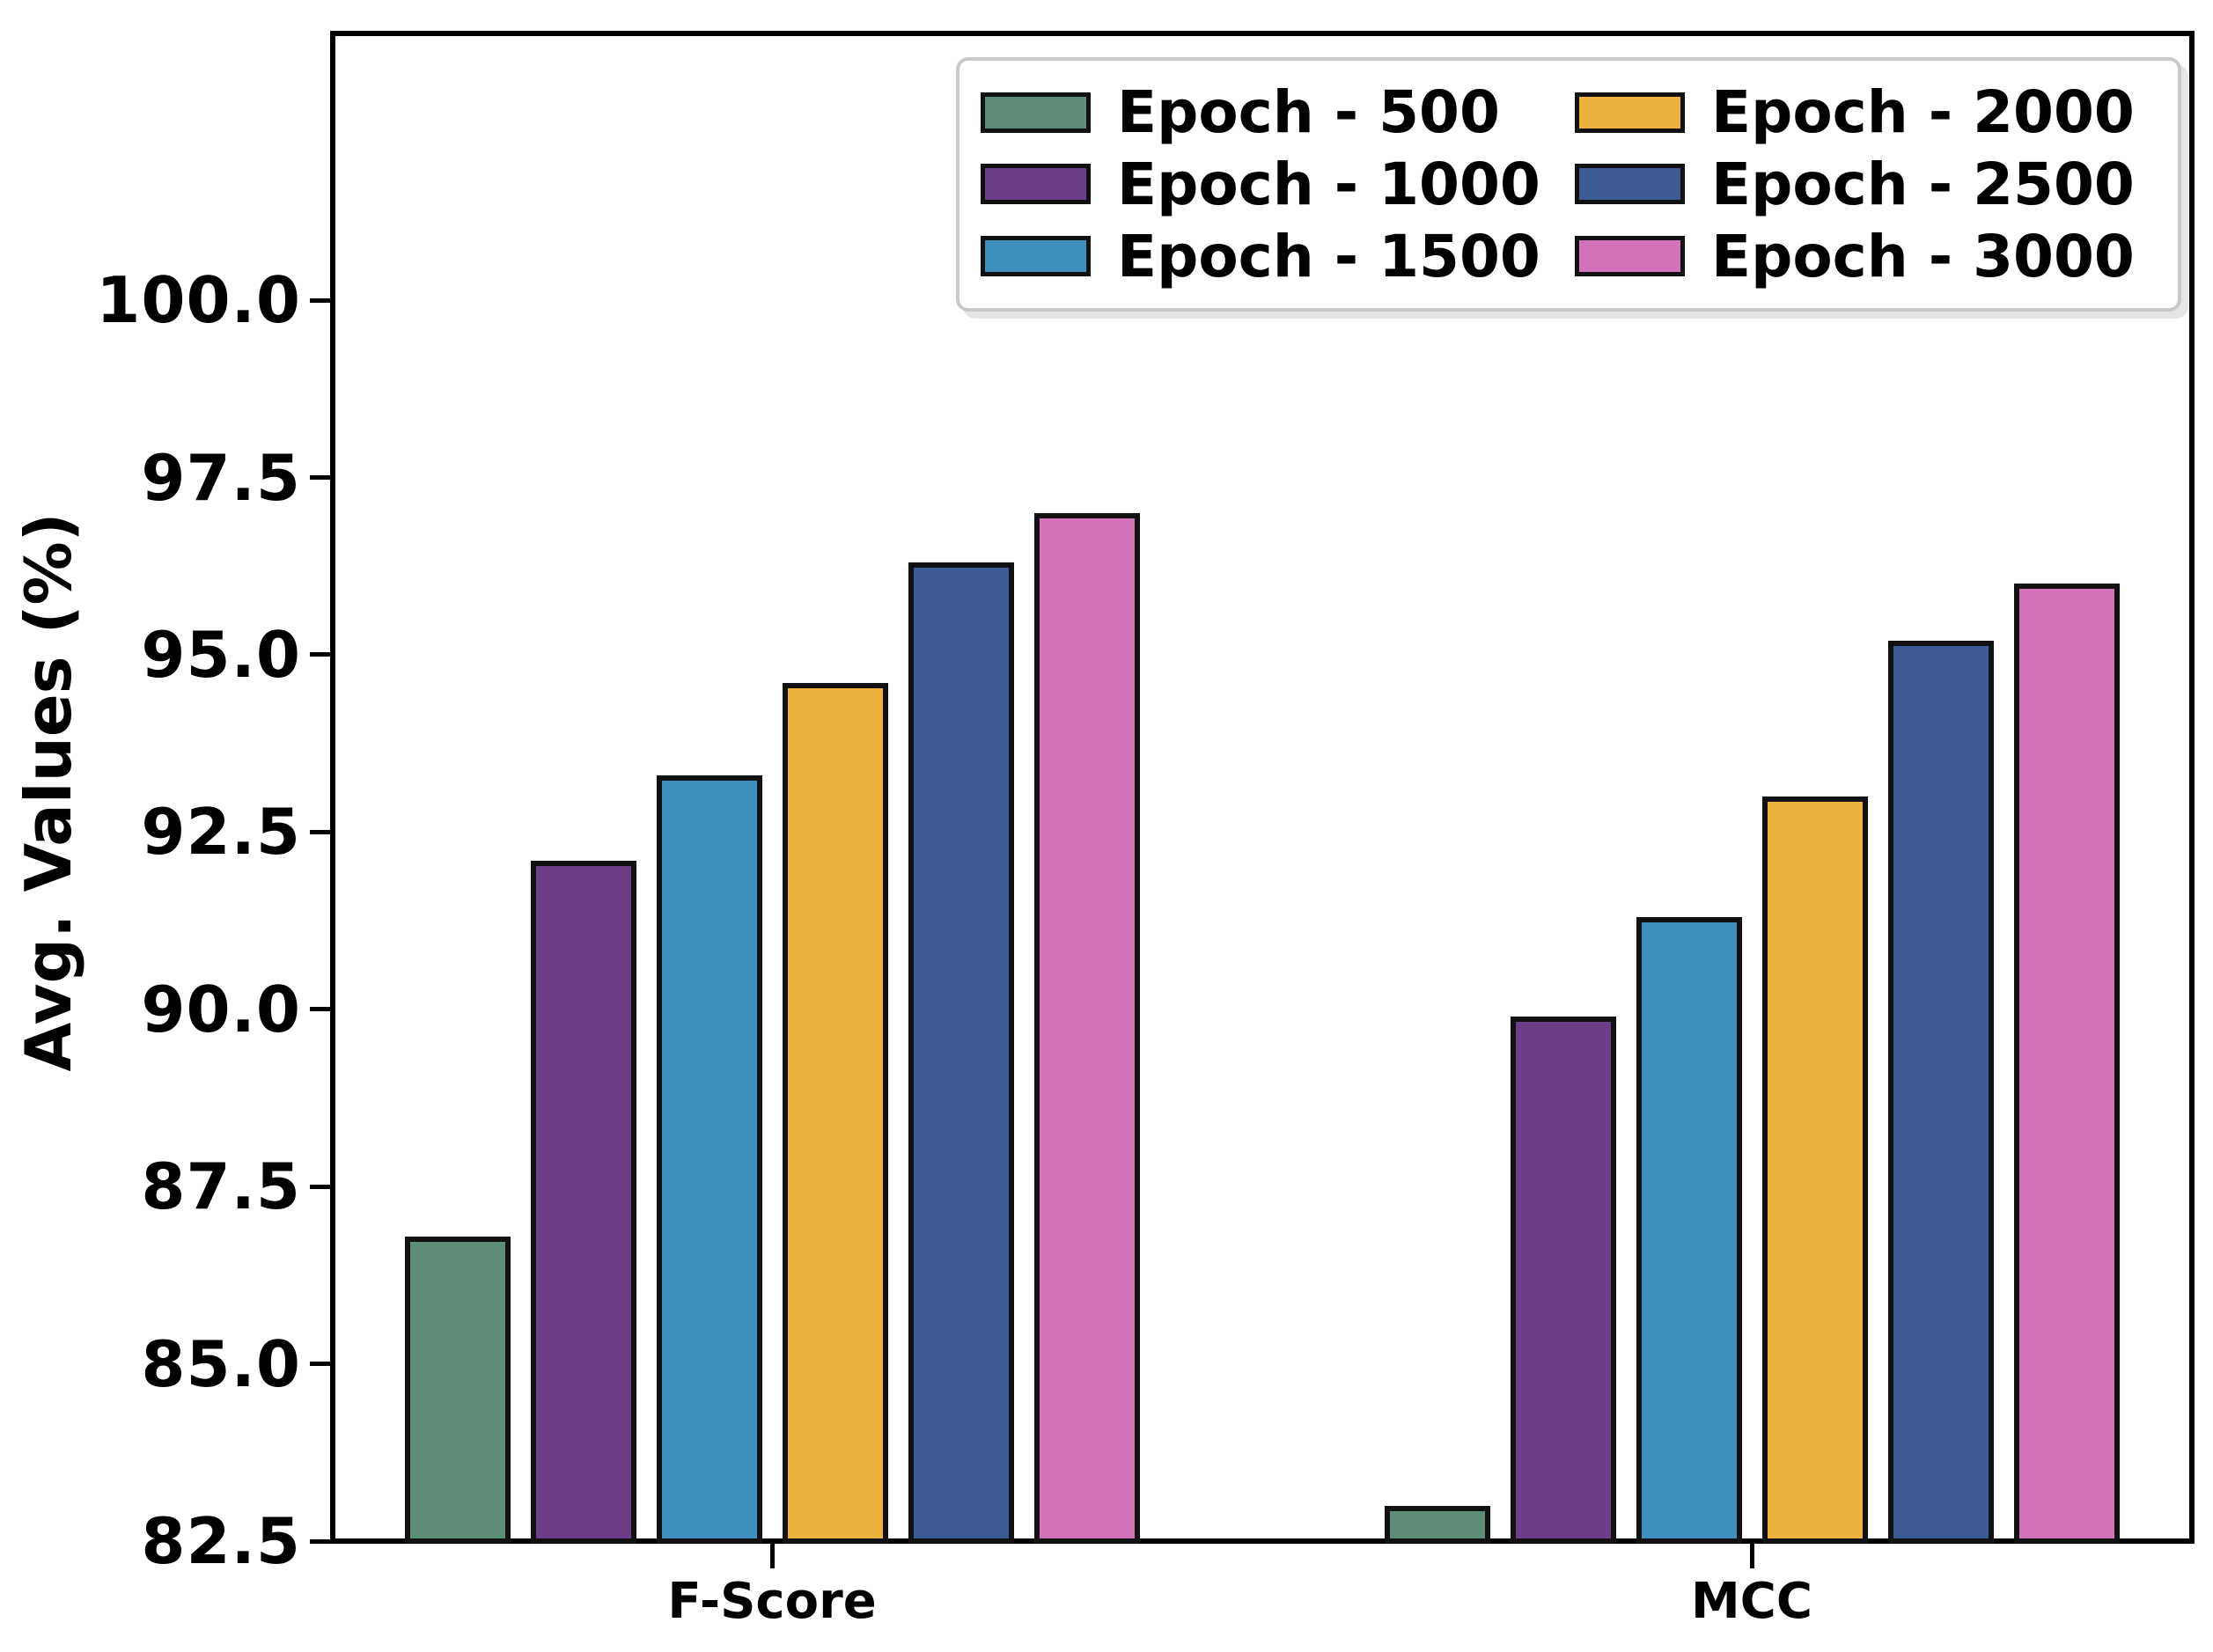  I want to click on x-tick-mark-mcc, so click(1752, 1556).